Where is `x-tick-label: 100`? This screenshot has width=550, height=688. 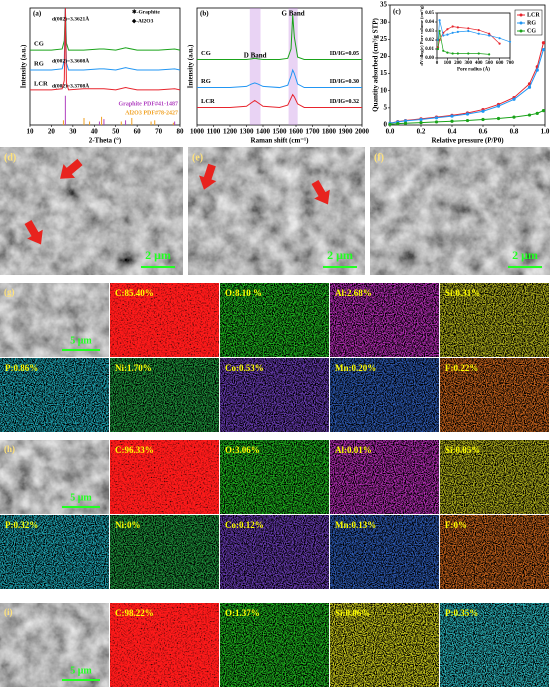
x-tick-label: 100 is located at coordinates (448, 63).